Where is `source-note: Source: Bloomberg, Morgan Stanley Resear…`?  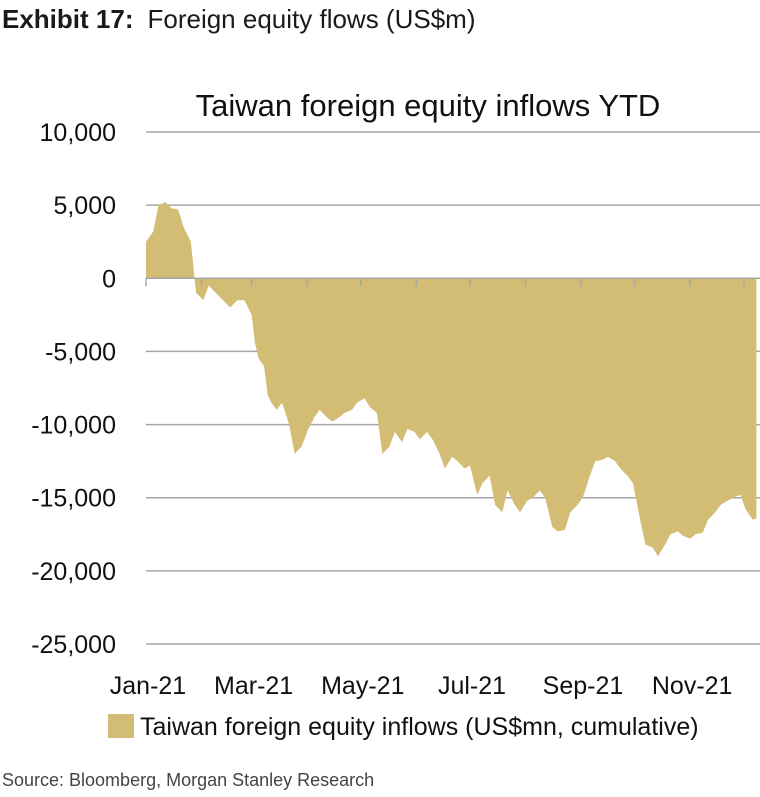 source-note: Source: Bloomberg, Morgan Stanley Resear… is located at coordinates (188, 780).